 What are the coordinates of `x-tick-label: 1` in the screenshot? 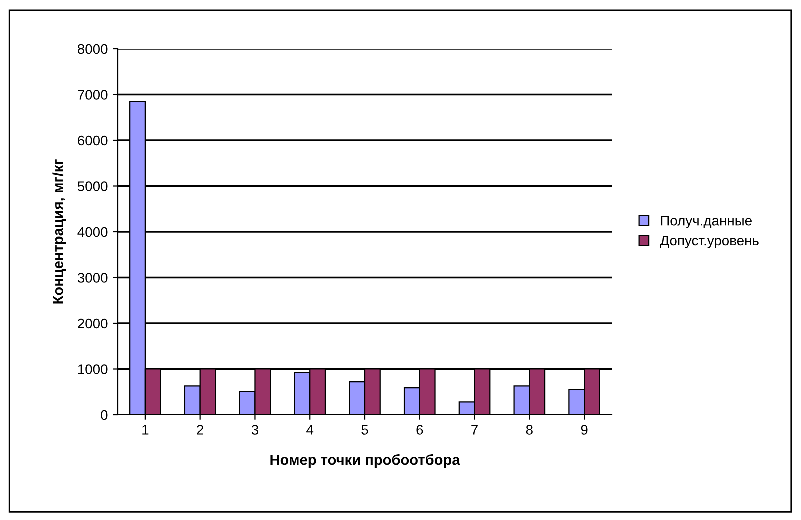 It's located at (145, 430).